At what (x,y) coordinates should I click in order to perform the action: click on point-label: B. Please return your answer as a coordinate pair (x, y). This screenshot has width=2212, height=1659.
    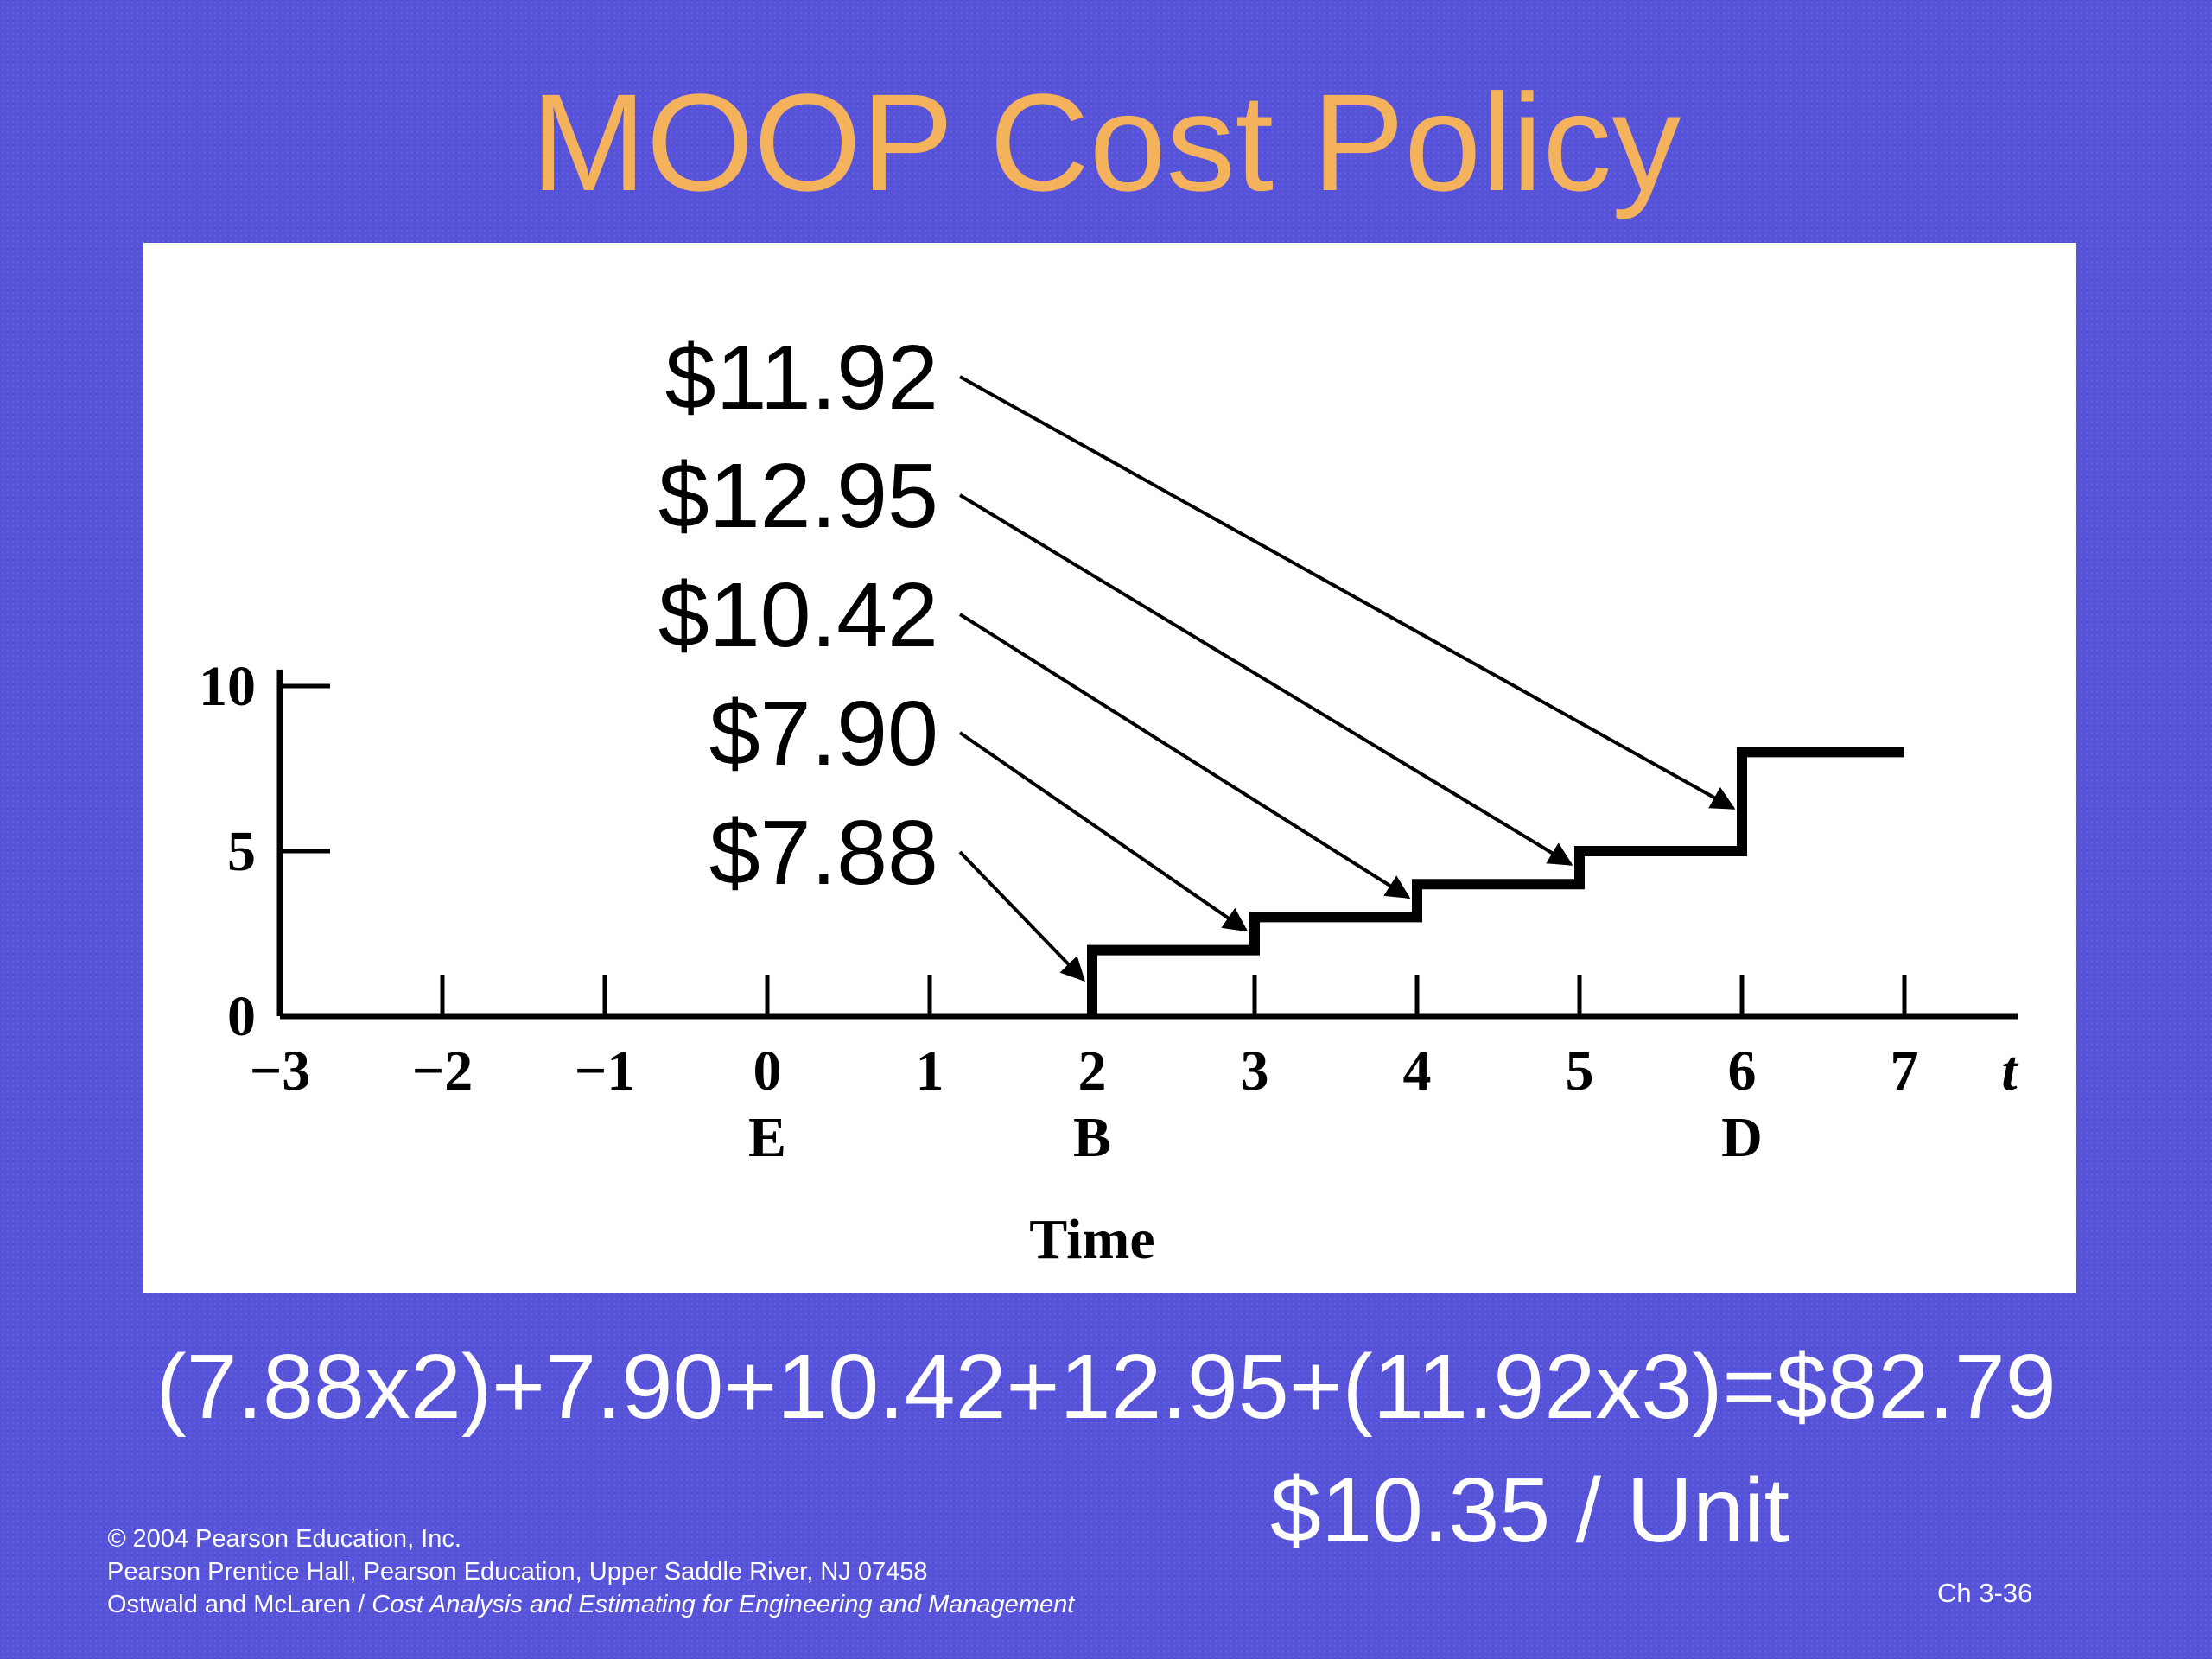
    Looking at the image, I should click on (1092, 1137).